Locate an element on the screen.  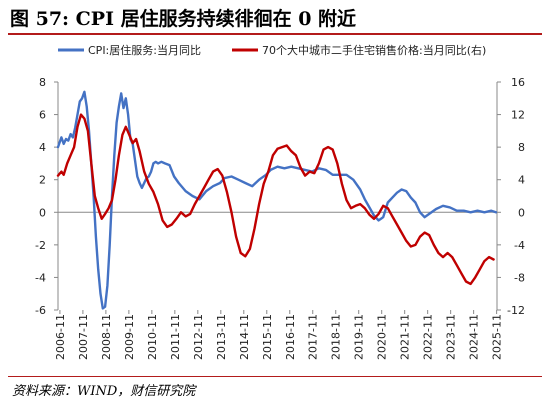
right-tick-label: 12 is located at coordinates (518, 115).